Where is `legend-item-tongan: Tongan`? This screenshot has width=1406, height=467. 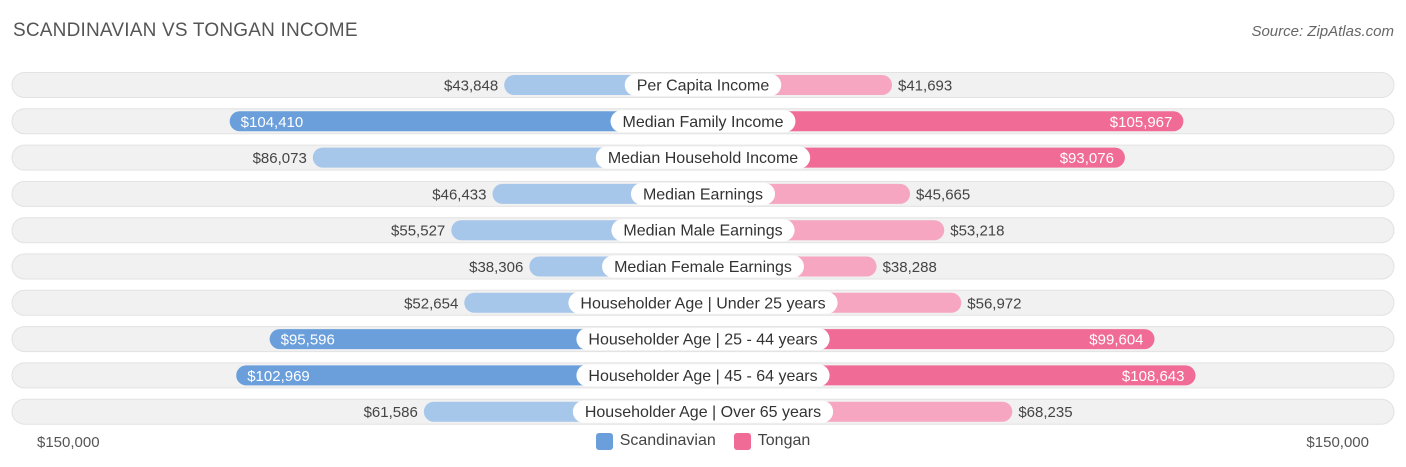
legend-item-tongan: Tongan is located at coordinates (772, 441).